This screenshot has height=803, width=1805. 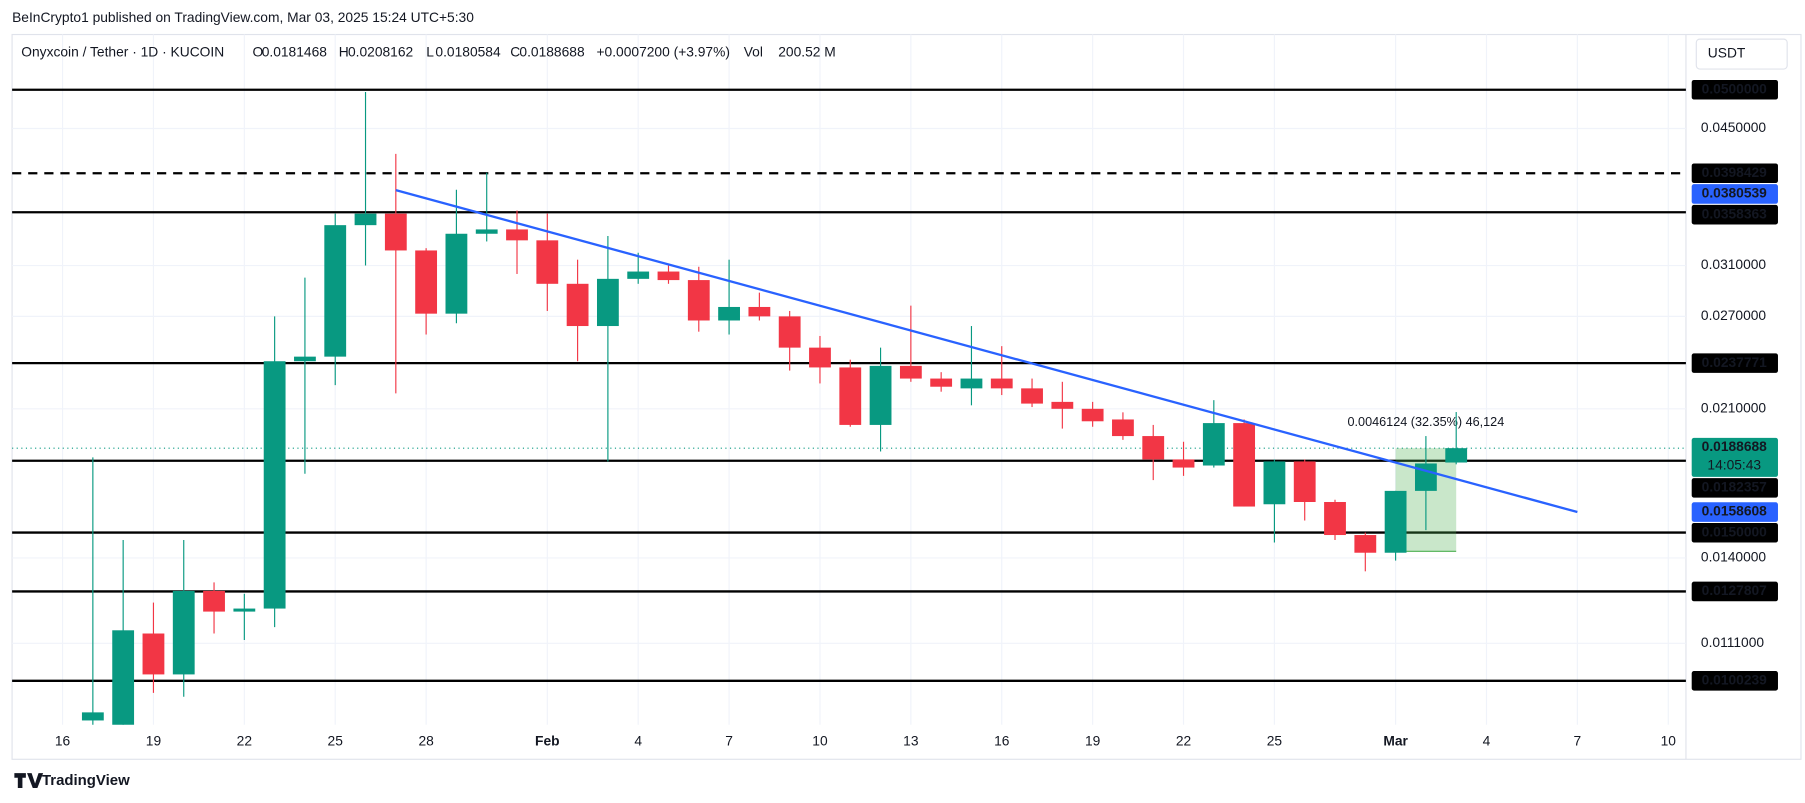 I want to click on ohlc-value: 0.0181468, so click(x=295, y=52).